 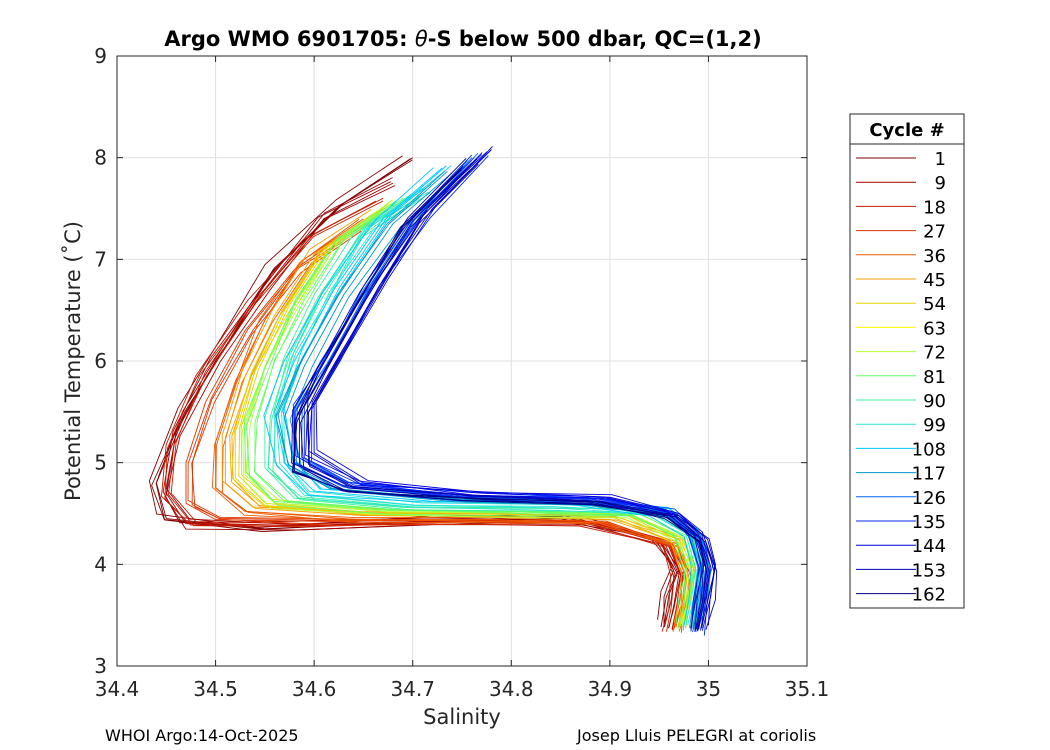 I want to click on legend-label: 72, so click(x=934, y=353).